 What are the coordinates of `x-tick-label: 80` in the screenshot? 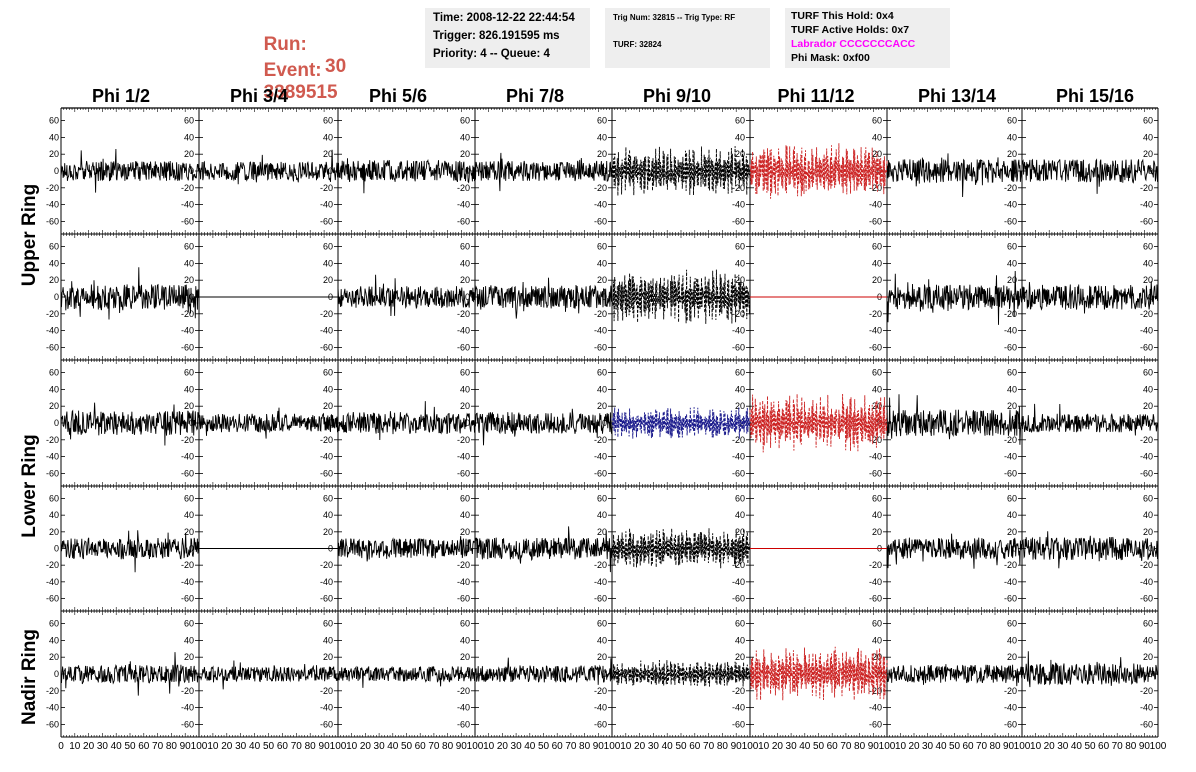 It's located at (860, 746).